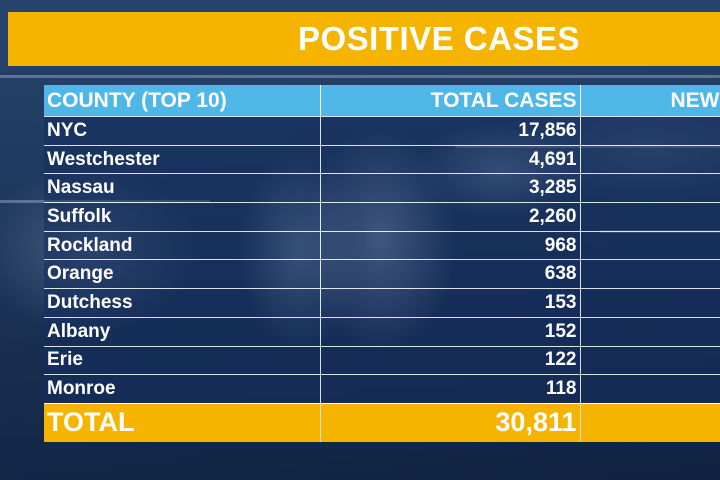  Describe the element at coordinates (450, 217) in the screenshot. I see `total-cases-value: 2,260` at that location.